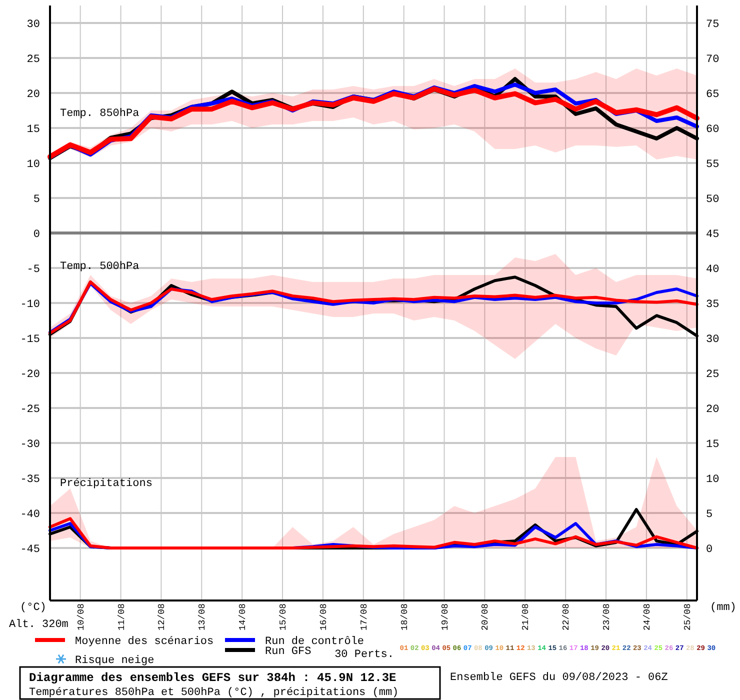 This screenshot has height=700, width=740. What do you see at coordinates (713, 305) in the screenshot?
I see `y2-tick-label: 35` at bounding box center [713, 305].